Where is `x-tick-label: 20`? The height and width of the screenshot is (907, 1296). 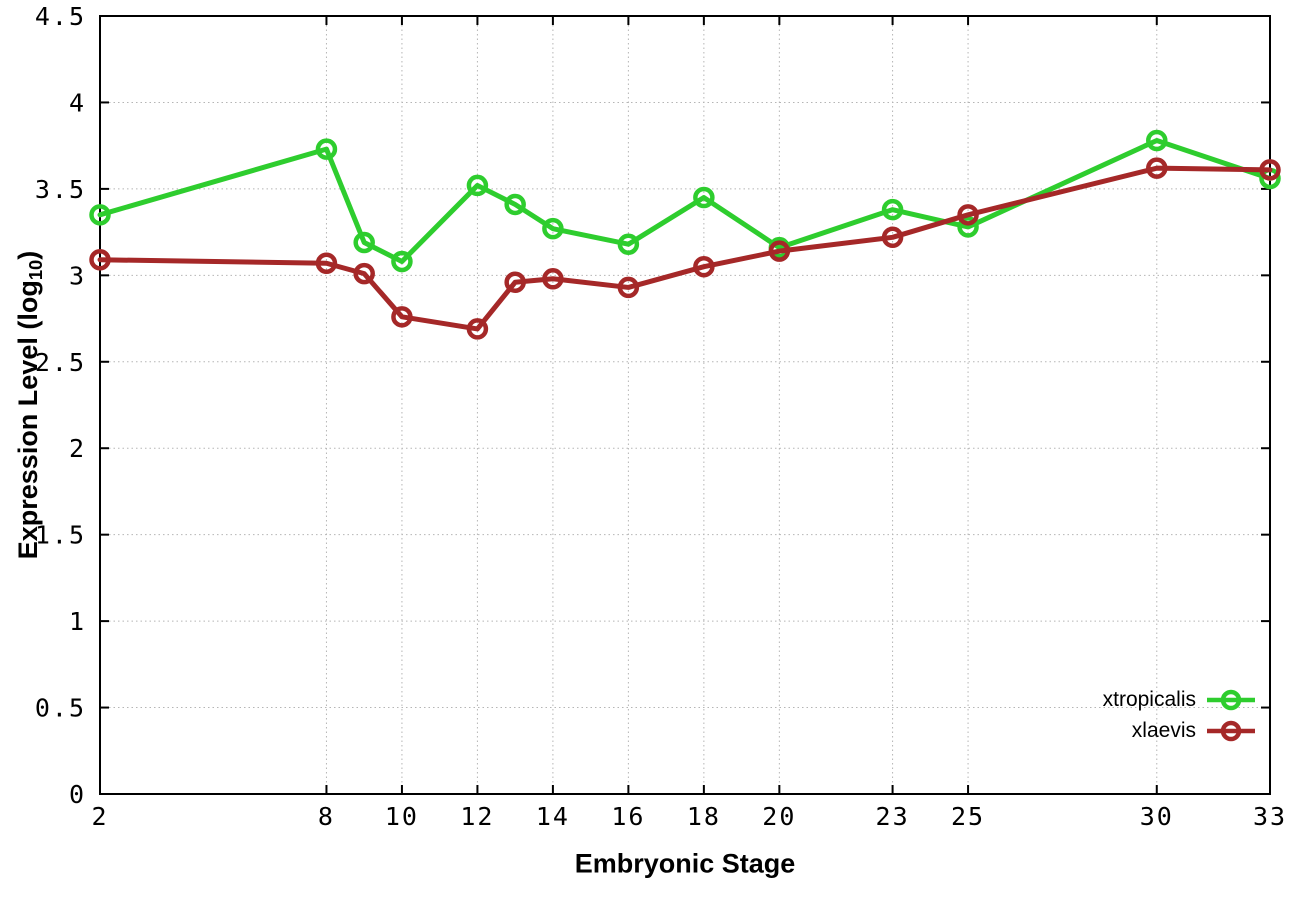 x-tick-label: 20 is located at coordinates (779, 816).